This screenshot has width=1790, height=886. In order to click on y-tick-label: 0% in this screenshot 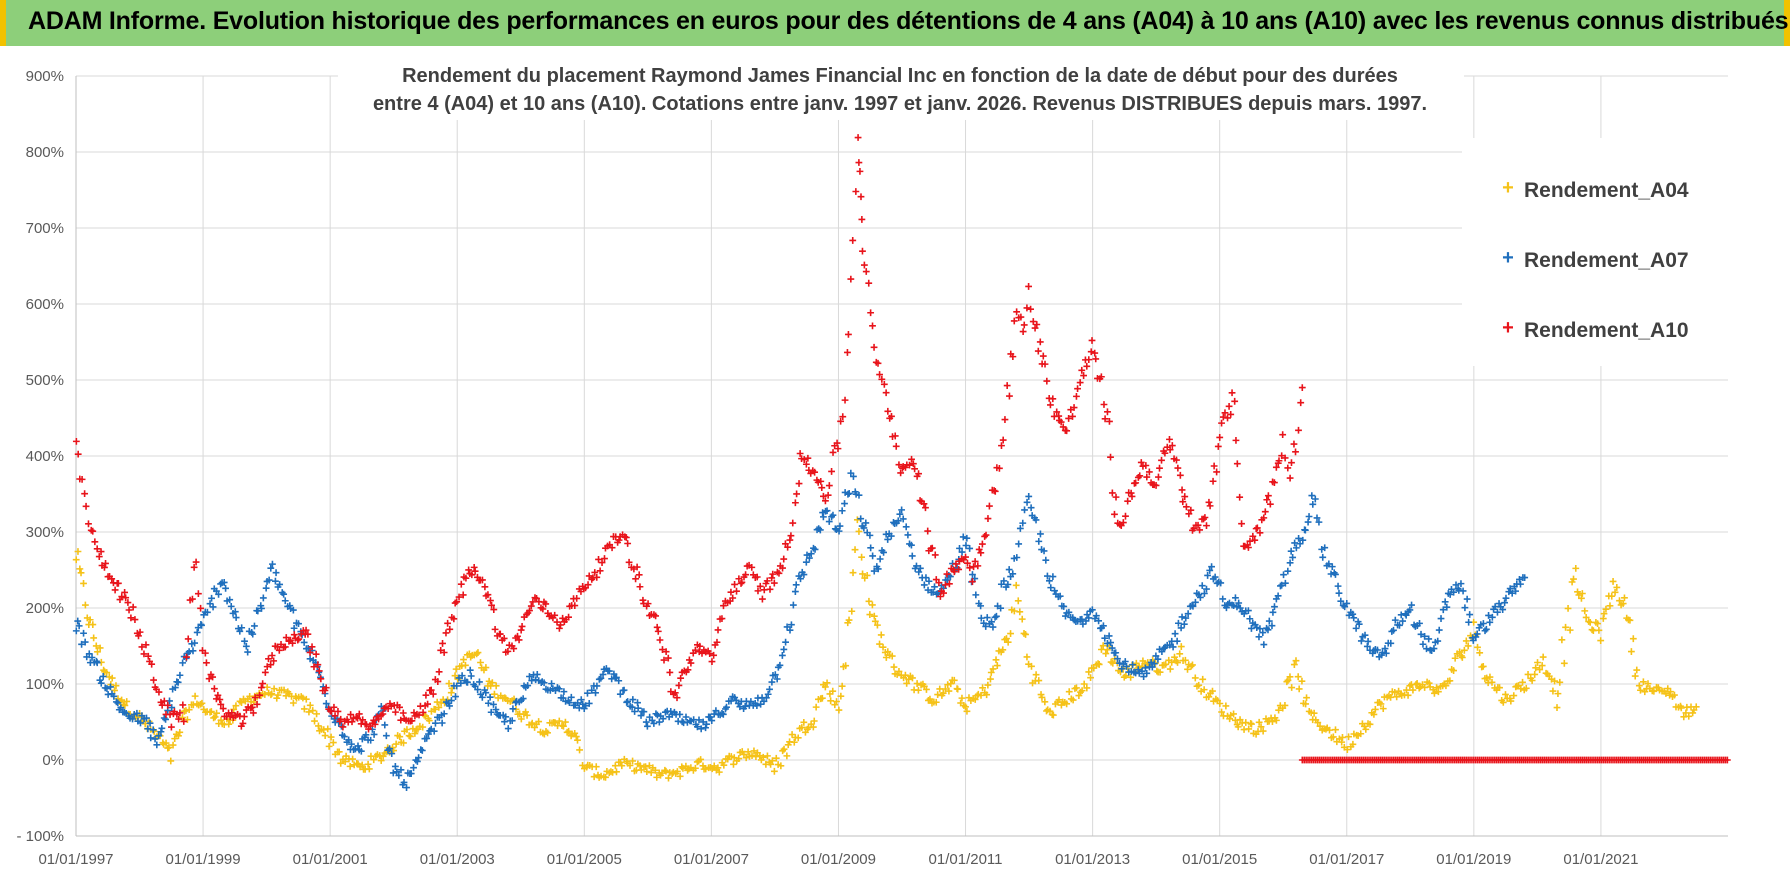, I will do `click(53, 760)`.